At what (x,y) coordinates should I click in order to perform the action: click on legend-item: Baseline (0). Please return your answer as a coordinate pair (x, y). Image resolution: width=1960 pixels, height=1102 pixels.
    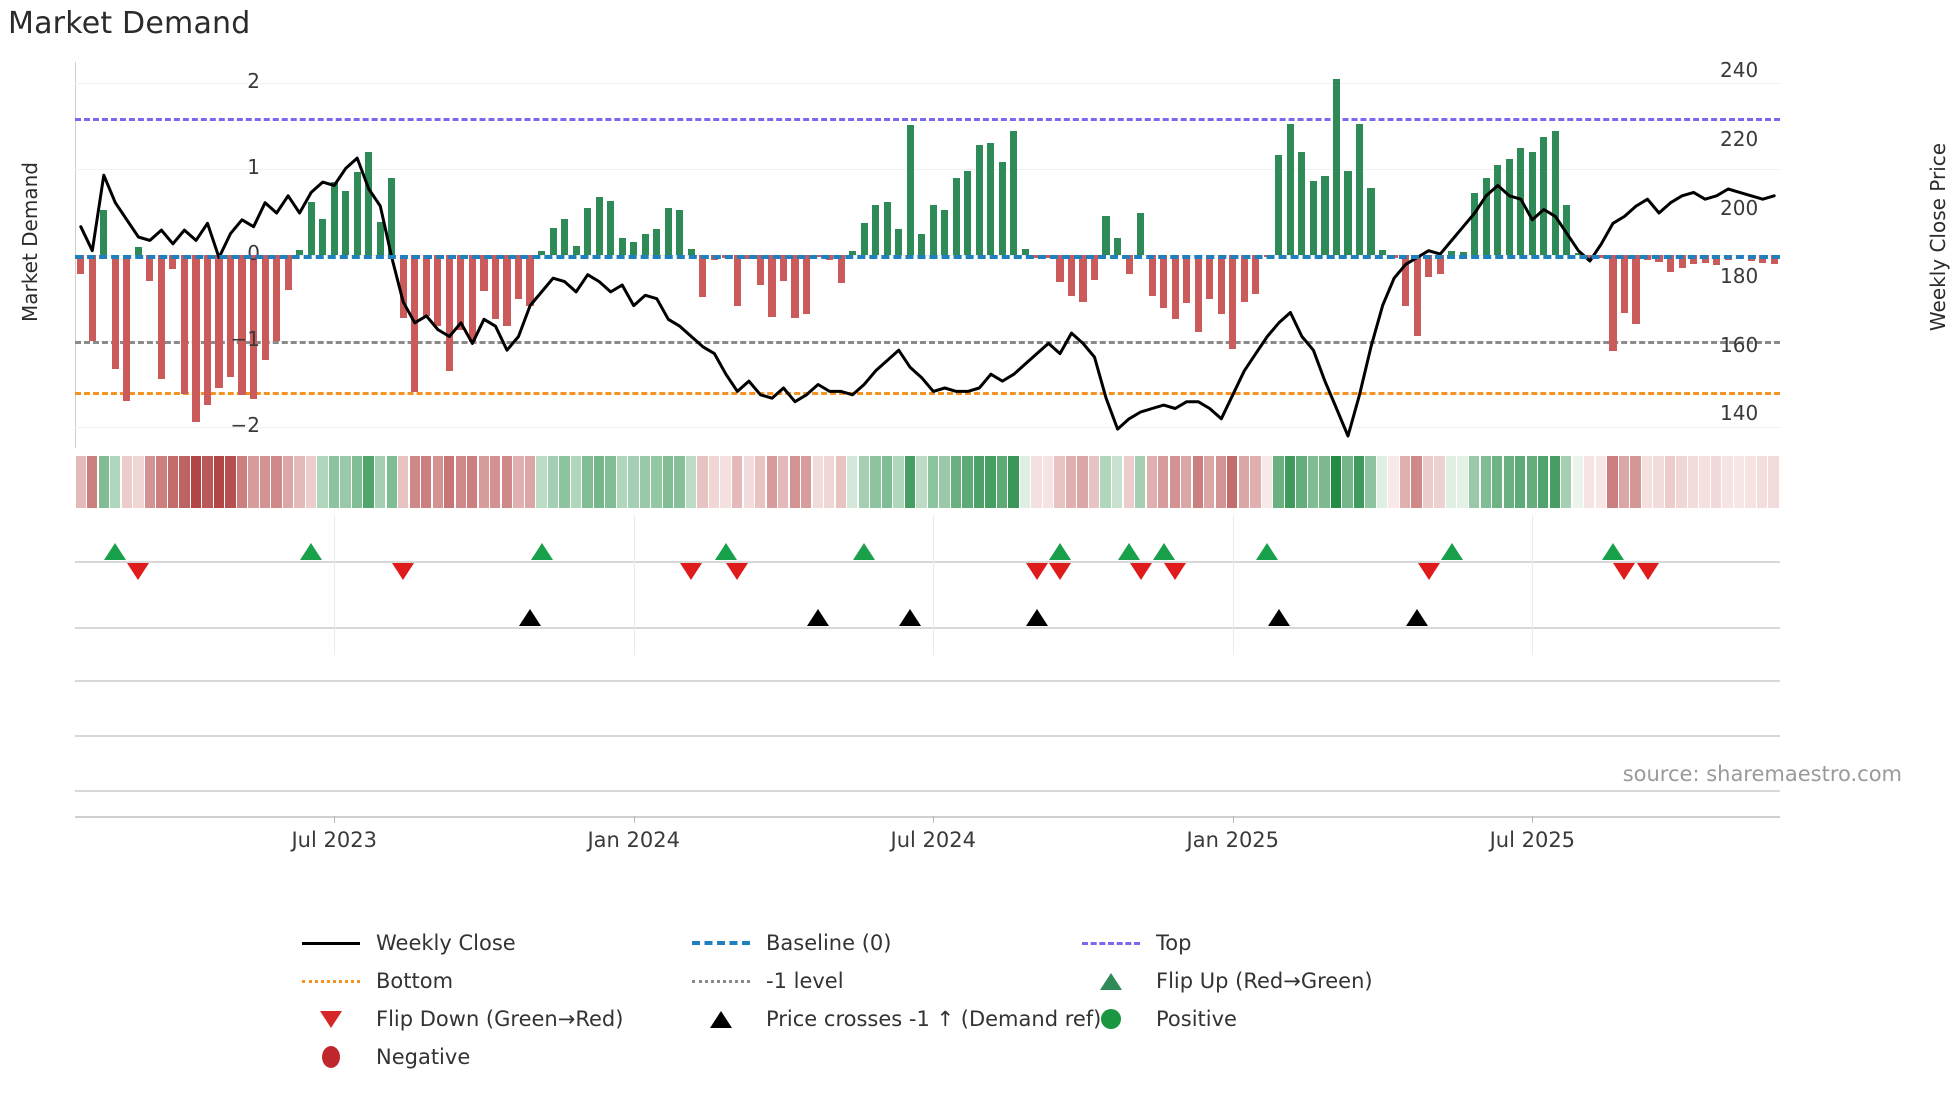
    Looking at the image, I should click on (885, 943).